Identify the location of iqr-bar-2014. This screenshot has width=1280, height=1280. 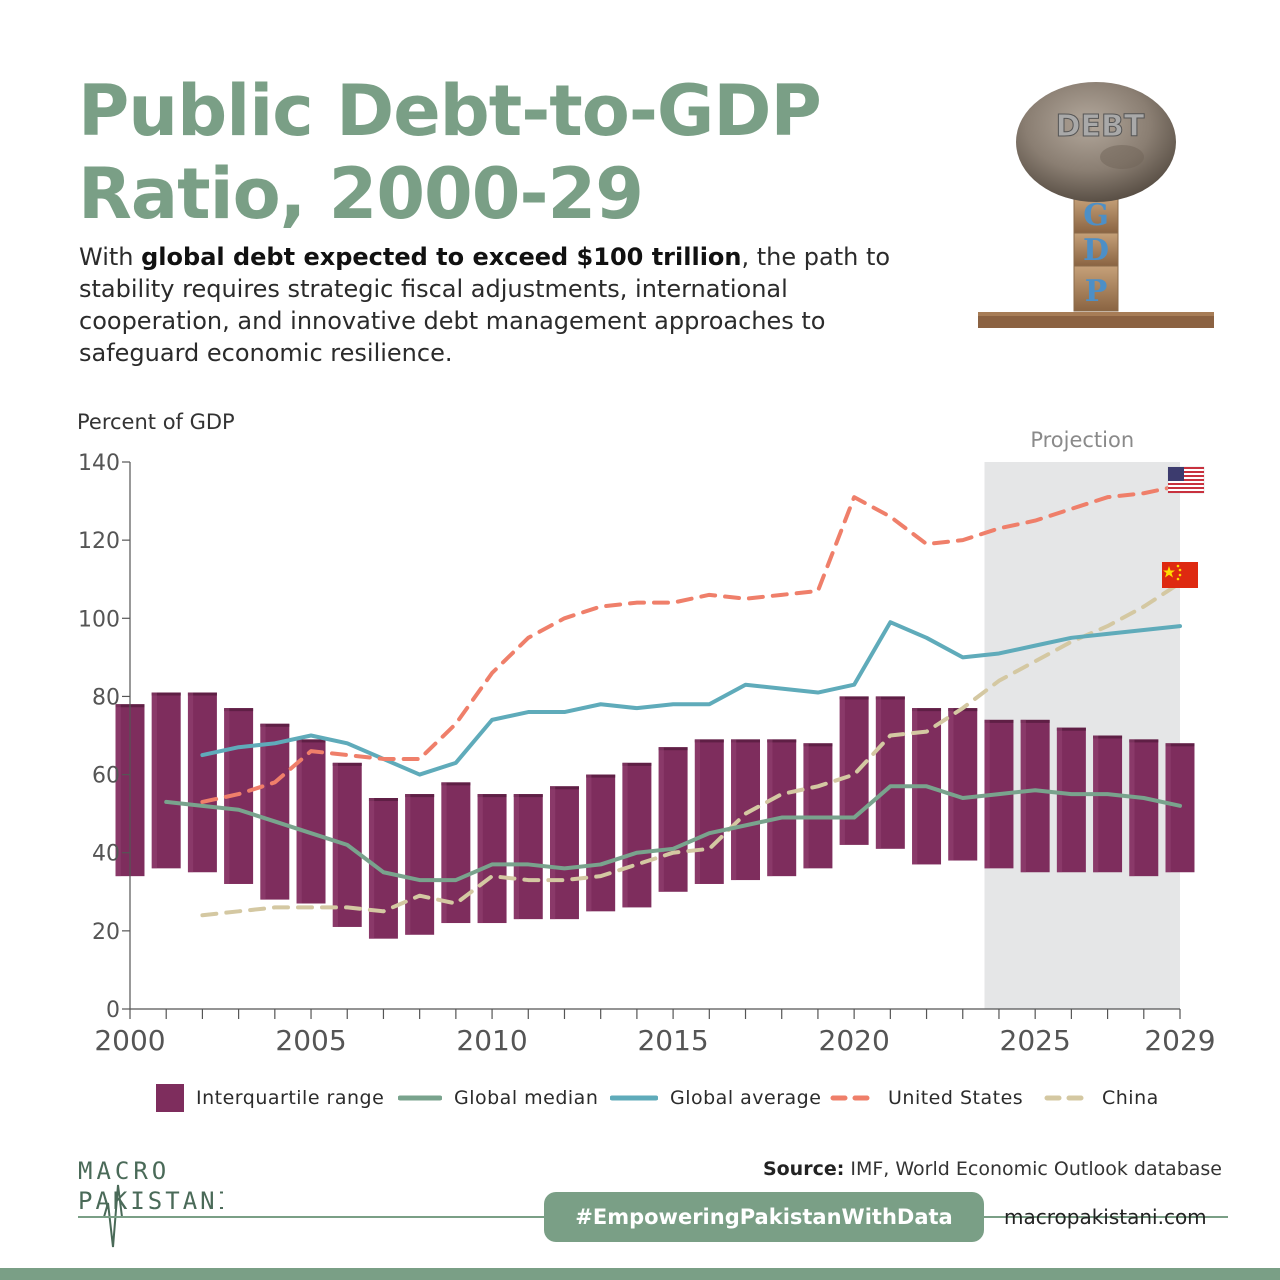
(637, 835).